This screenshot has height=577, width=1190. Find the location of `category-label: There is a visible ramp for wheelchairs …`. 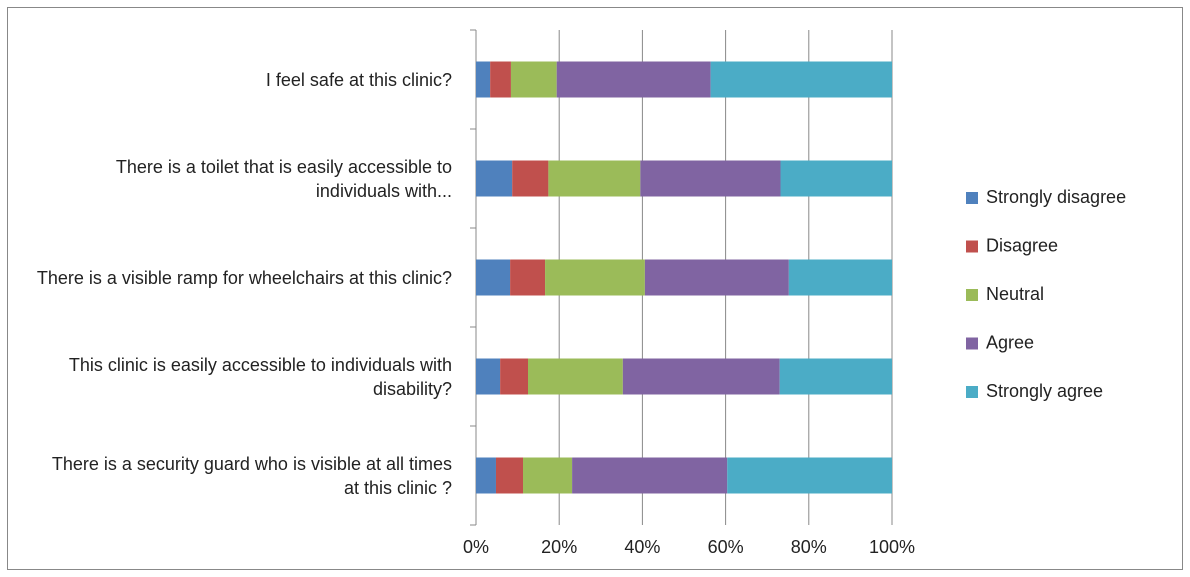

category-label: There is a visible ramp for wheelchairs … is located at coordinates (236, 277).